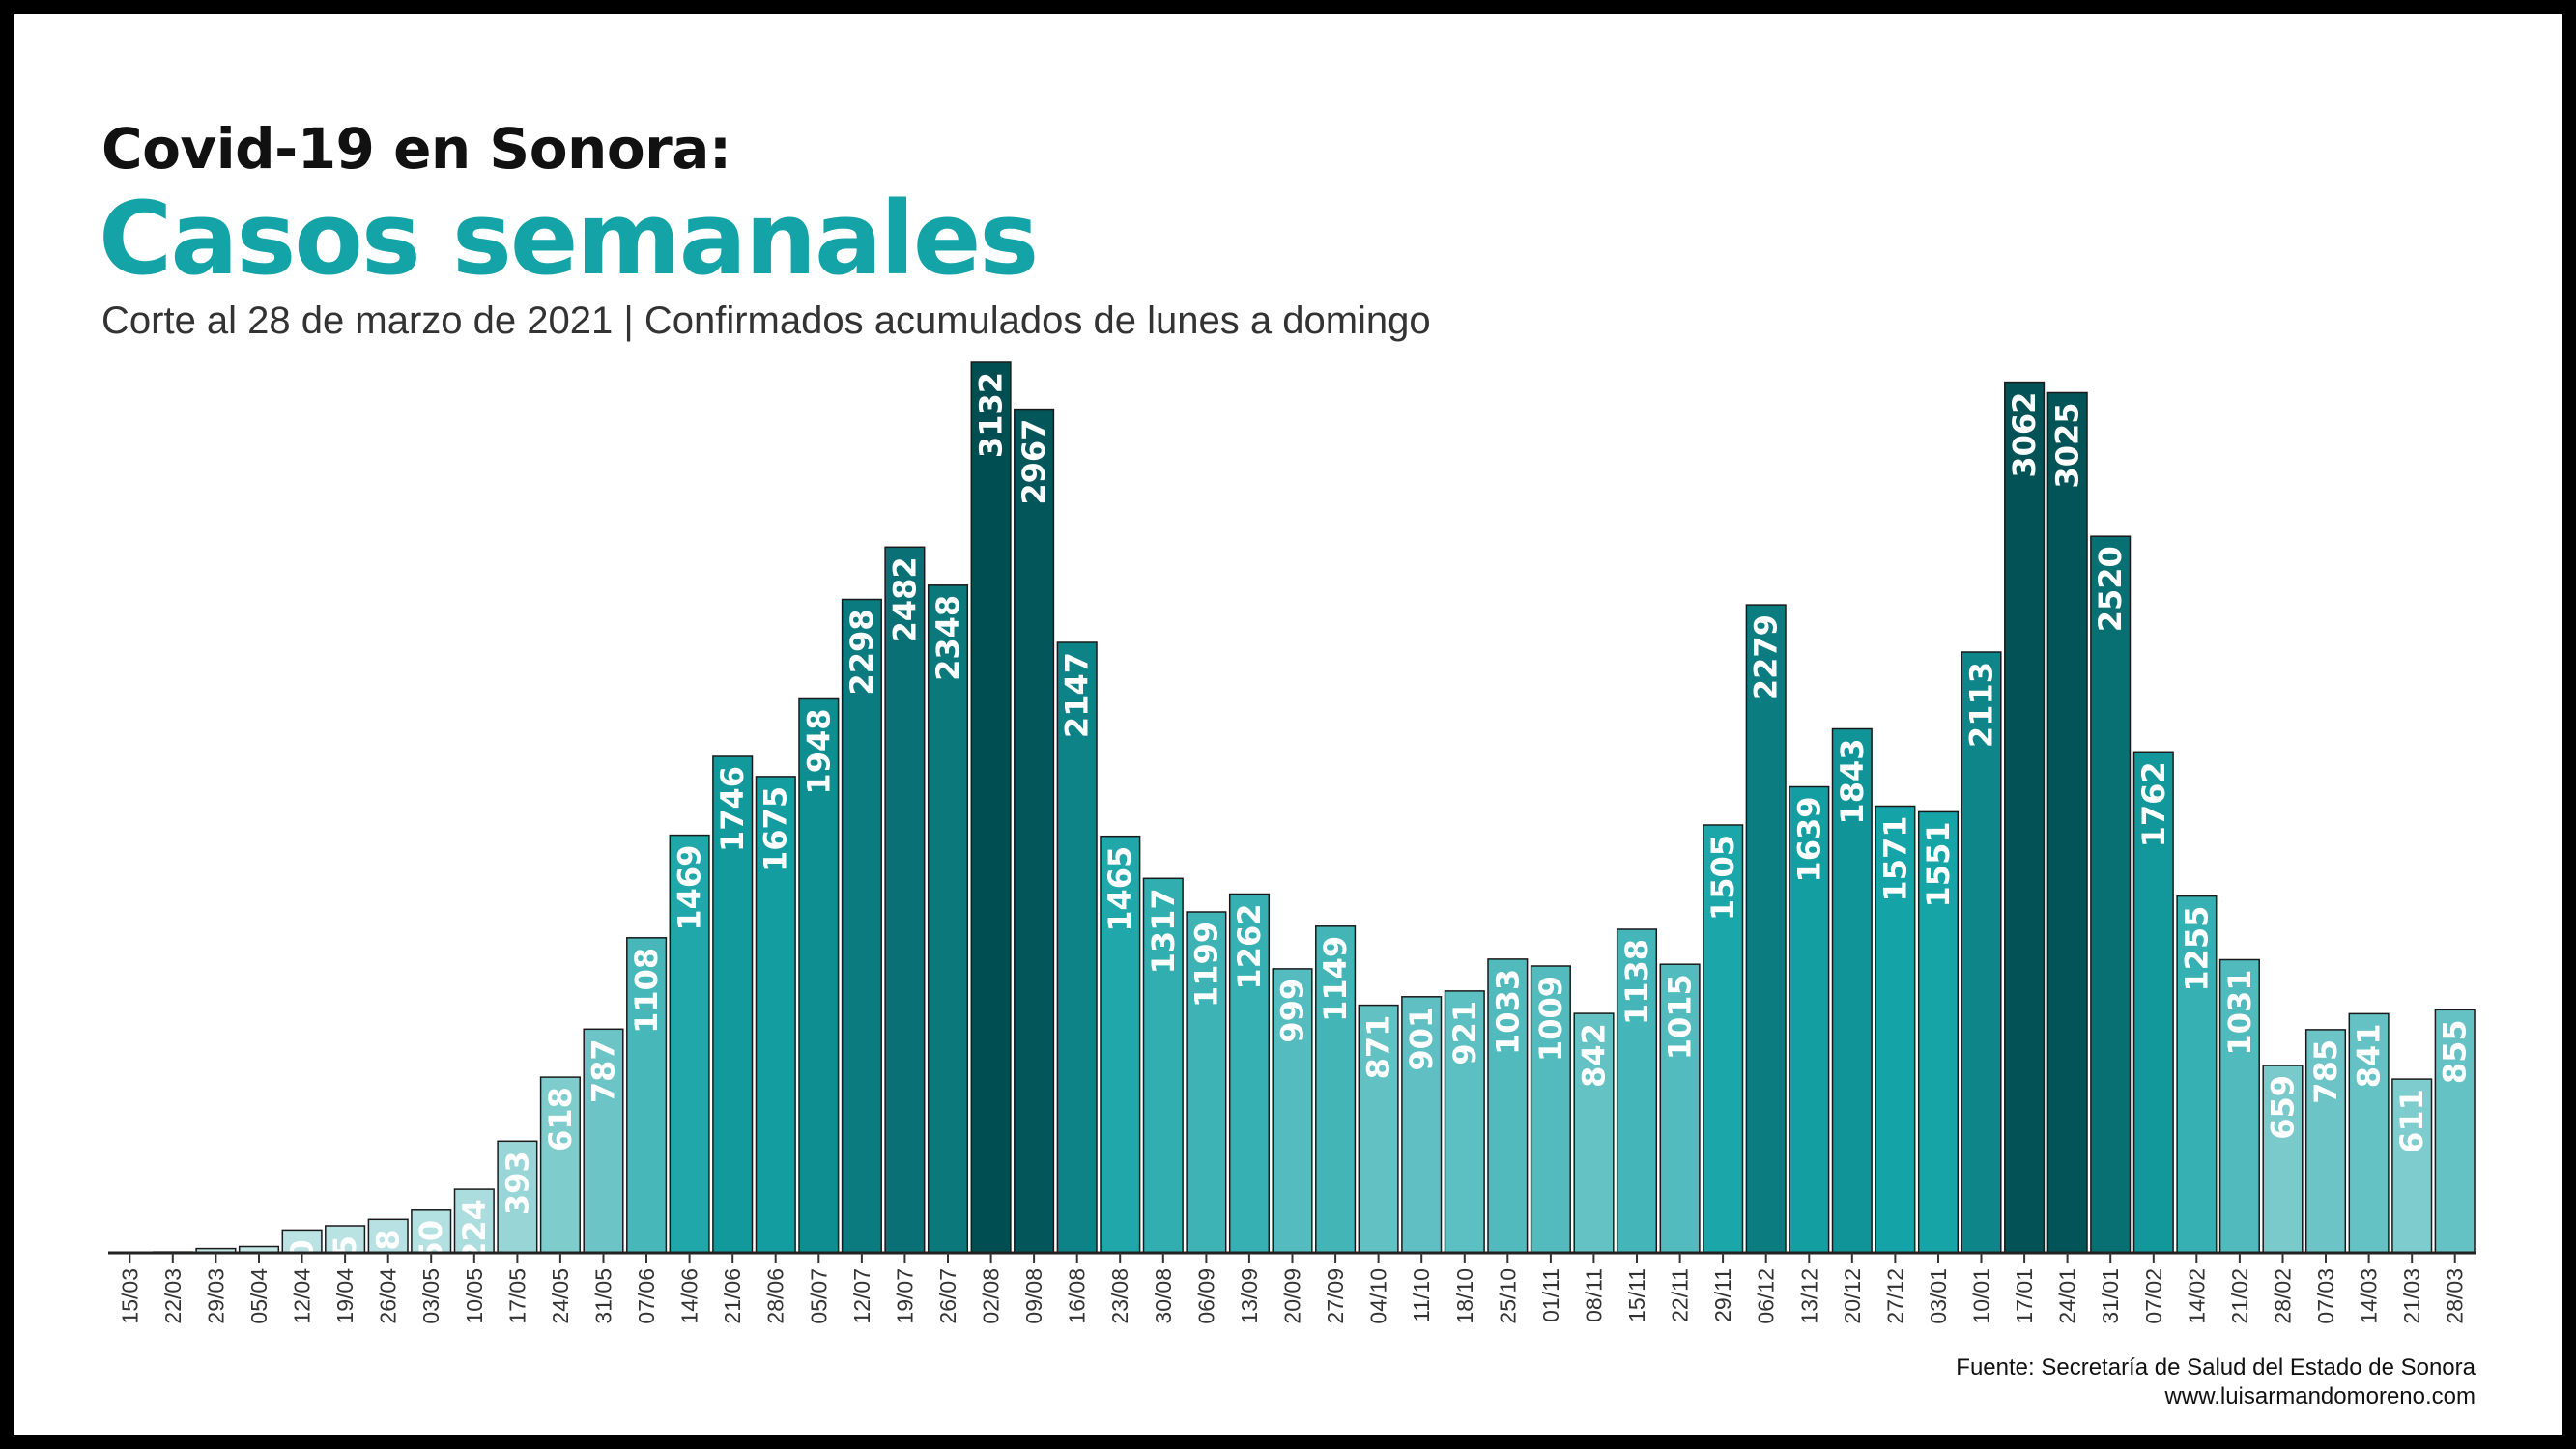 The width and height of the screenshot is (2576, 1449). Describe the element at coordinates (1809, 1296) in the screenshot. I see `x-label-13/12: 13/12` at that location.